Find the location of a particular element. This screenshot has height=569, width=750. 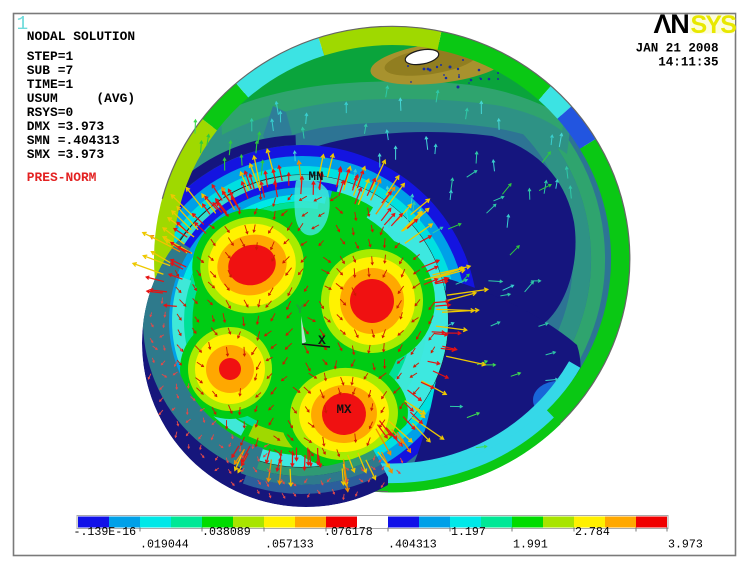

svg-text: MX is located at coordinates (345, 410).